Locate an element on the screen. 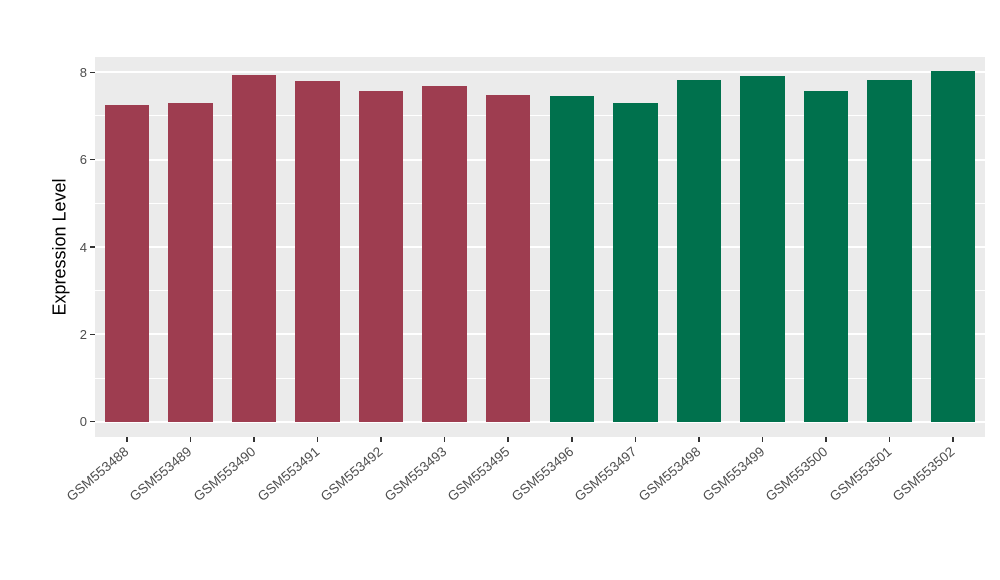  x-tick-label: GSM553493 is located at coordinates (415, 474).